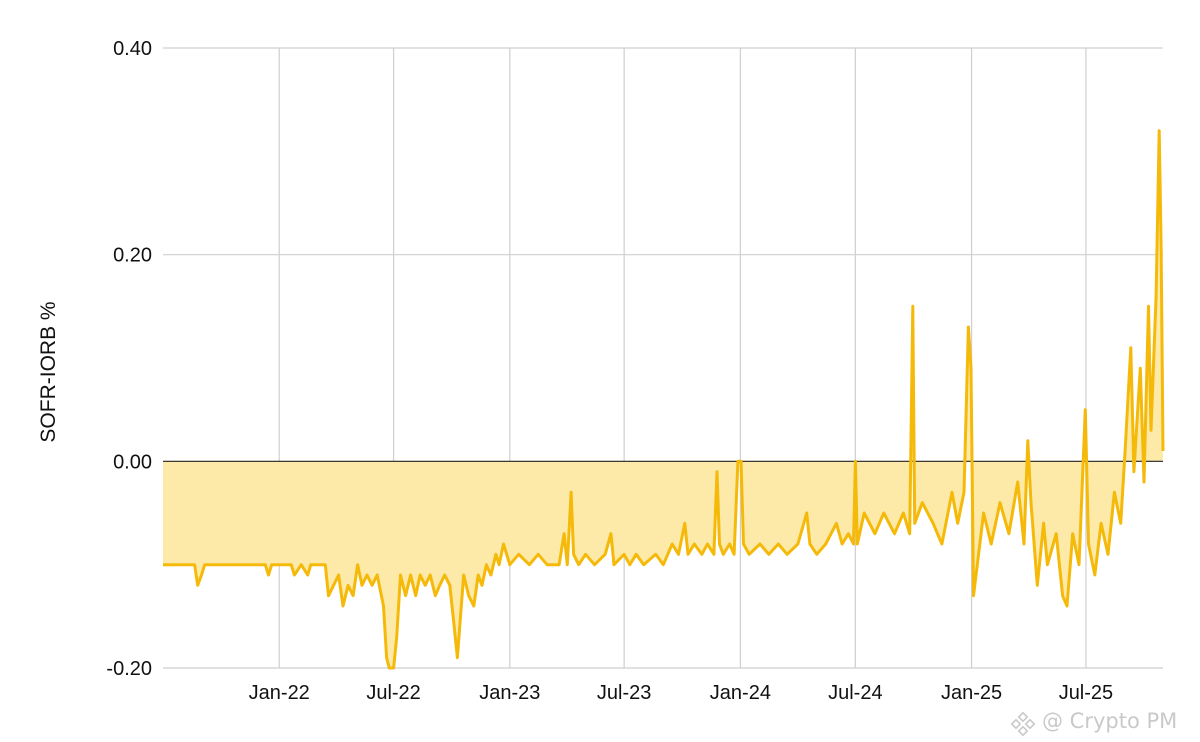  Describe the element at coordinates (129, 669) in the screenshot. I see `y-tick-label: -0.20` at that location.